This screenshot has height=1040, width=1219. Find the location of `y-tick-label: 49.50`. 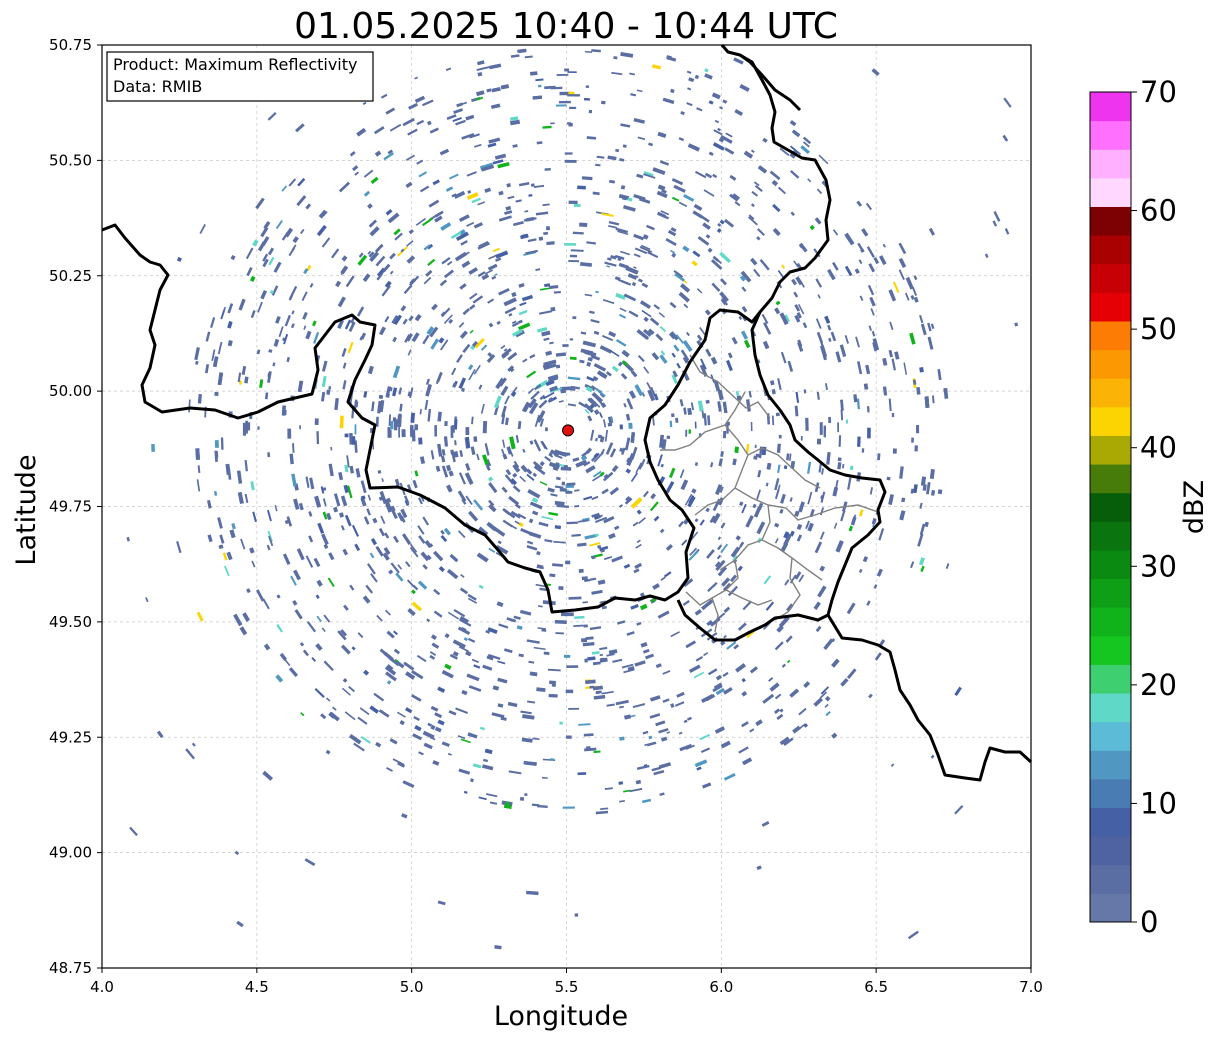

y-tick-label: 49.50 is located at coordinates (70, 622).